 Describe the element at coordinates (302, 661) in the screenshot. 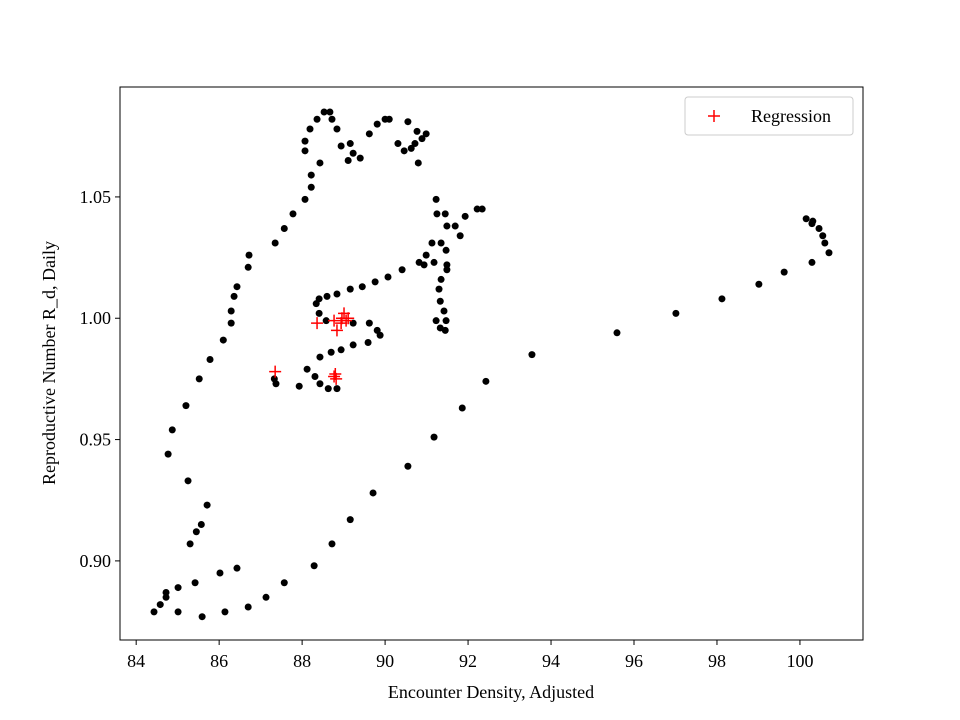

I see `x-tick-label: 88` at that location.